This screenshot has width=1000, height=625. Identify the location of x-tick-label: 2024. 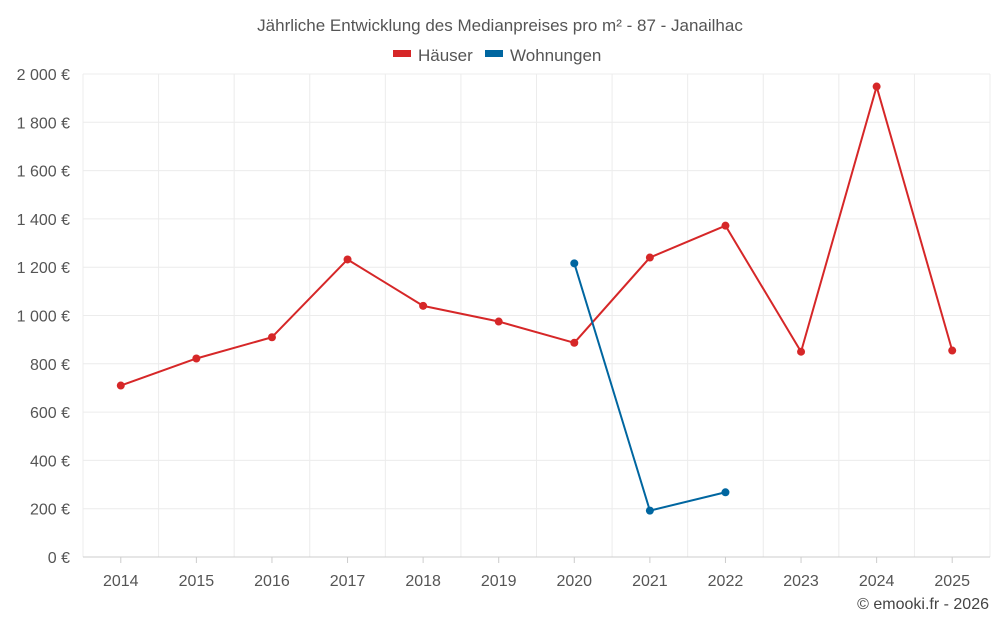
(877, 581).